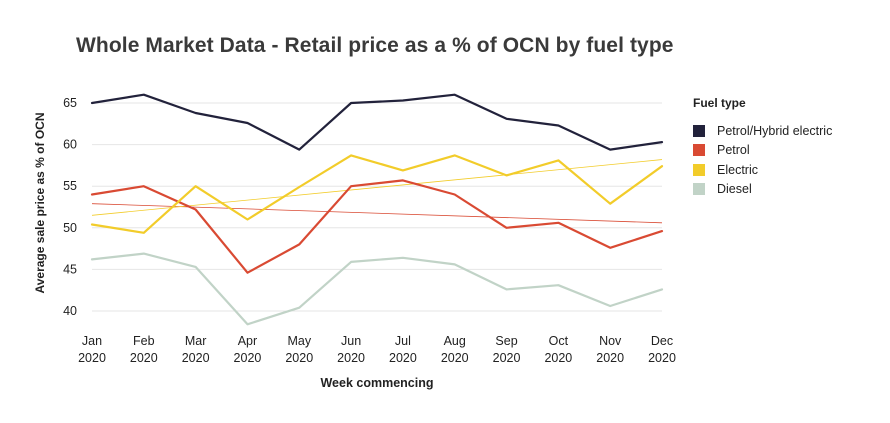 This screenshot has height=423, width=890. Describe the element at coordinates (299, 349) in the screenshot. I see `x-tick-label: May 2020` at that location.